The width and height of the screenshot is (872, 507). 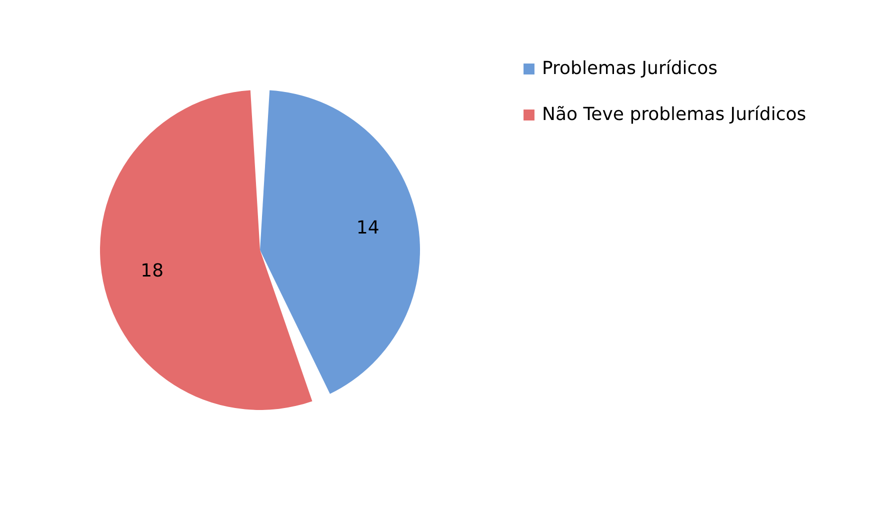 I want to click on legend-label: Problemas Jurídicos, so click(x=630, y=68).